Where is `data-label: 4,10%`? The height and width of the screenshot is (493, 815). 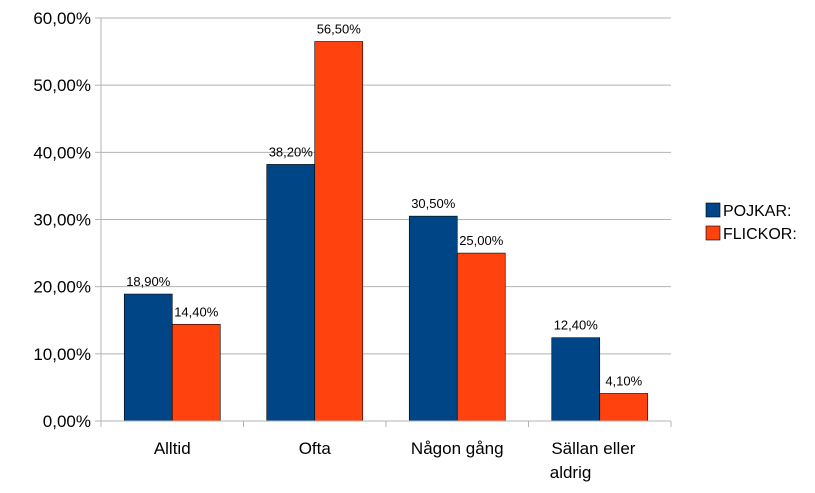 data-label: 4,10% is located at coordinates (623, 380).